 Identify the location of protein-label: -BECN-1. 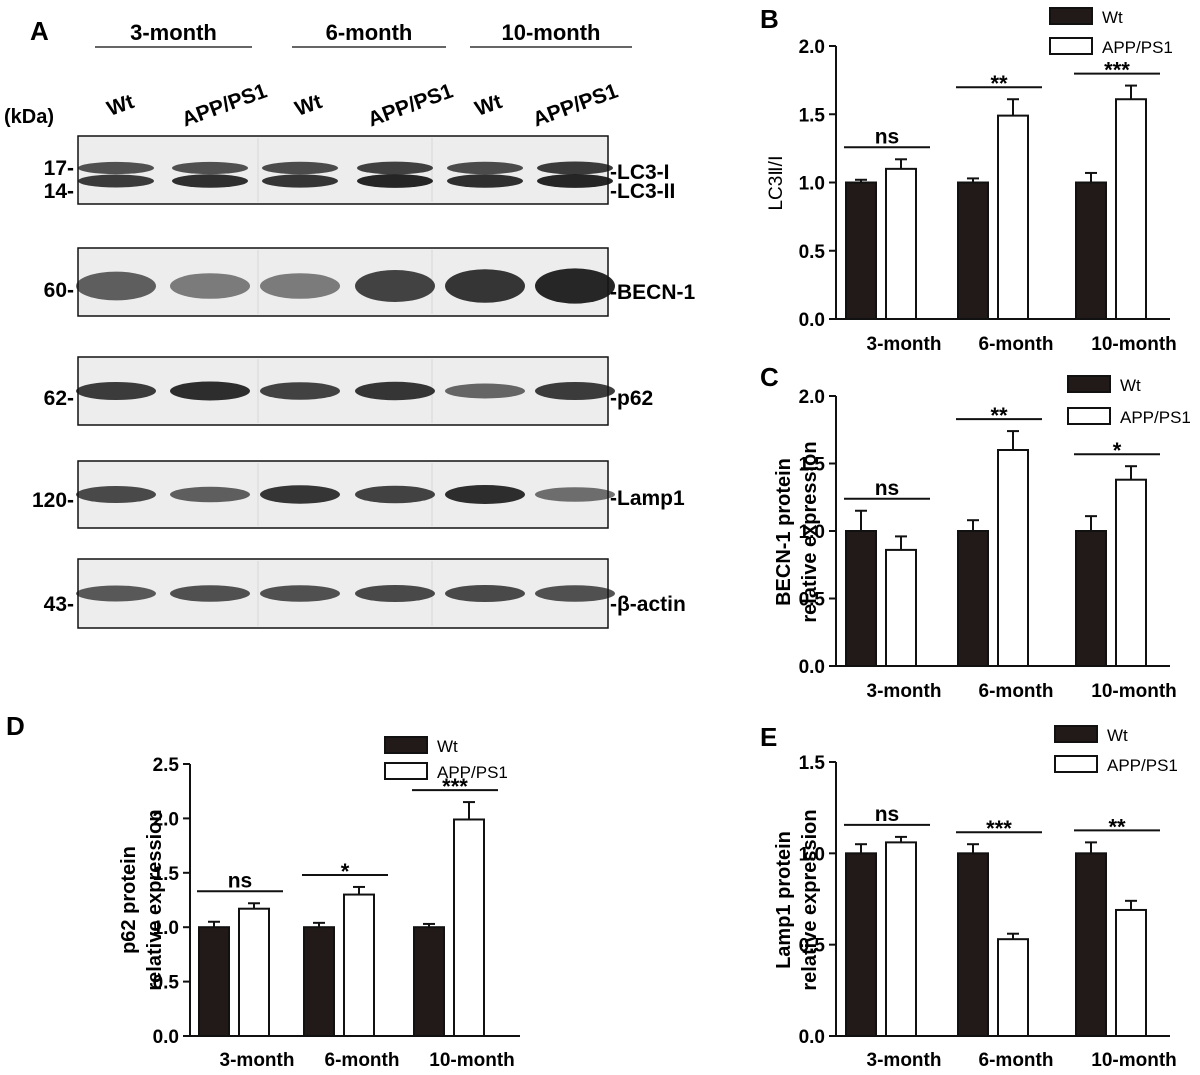
(652, 292).